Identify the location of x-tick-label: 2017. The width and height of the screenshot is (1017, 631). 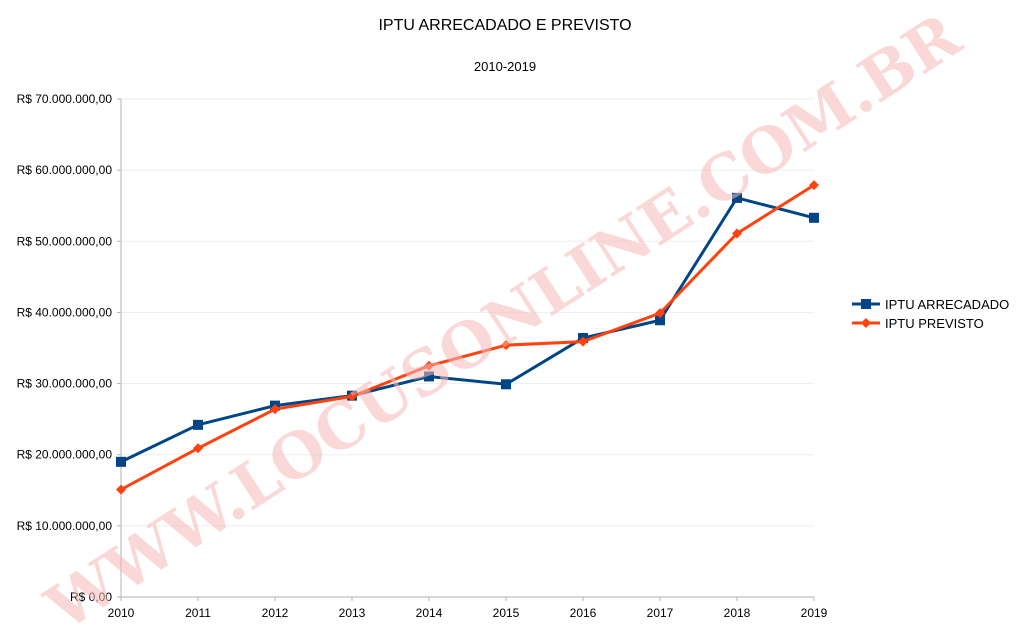
(660, 613).